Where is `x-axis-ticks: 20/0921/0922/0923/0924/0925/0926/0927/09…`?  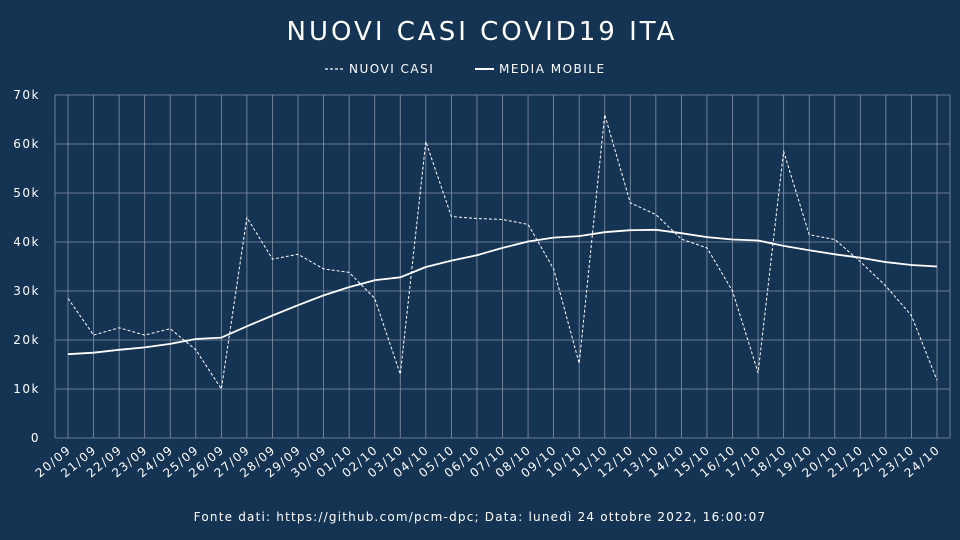 x-axis-ticks: 20/0921/0922/0923/0924/0925/0926/0927/09… is located at coordinates (488, 462).